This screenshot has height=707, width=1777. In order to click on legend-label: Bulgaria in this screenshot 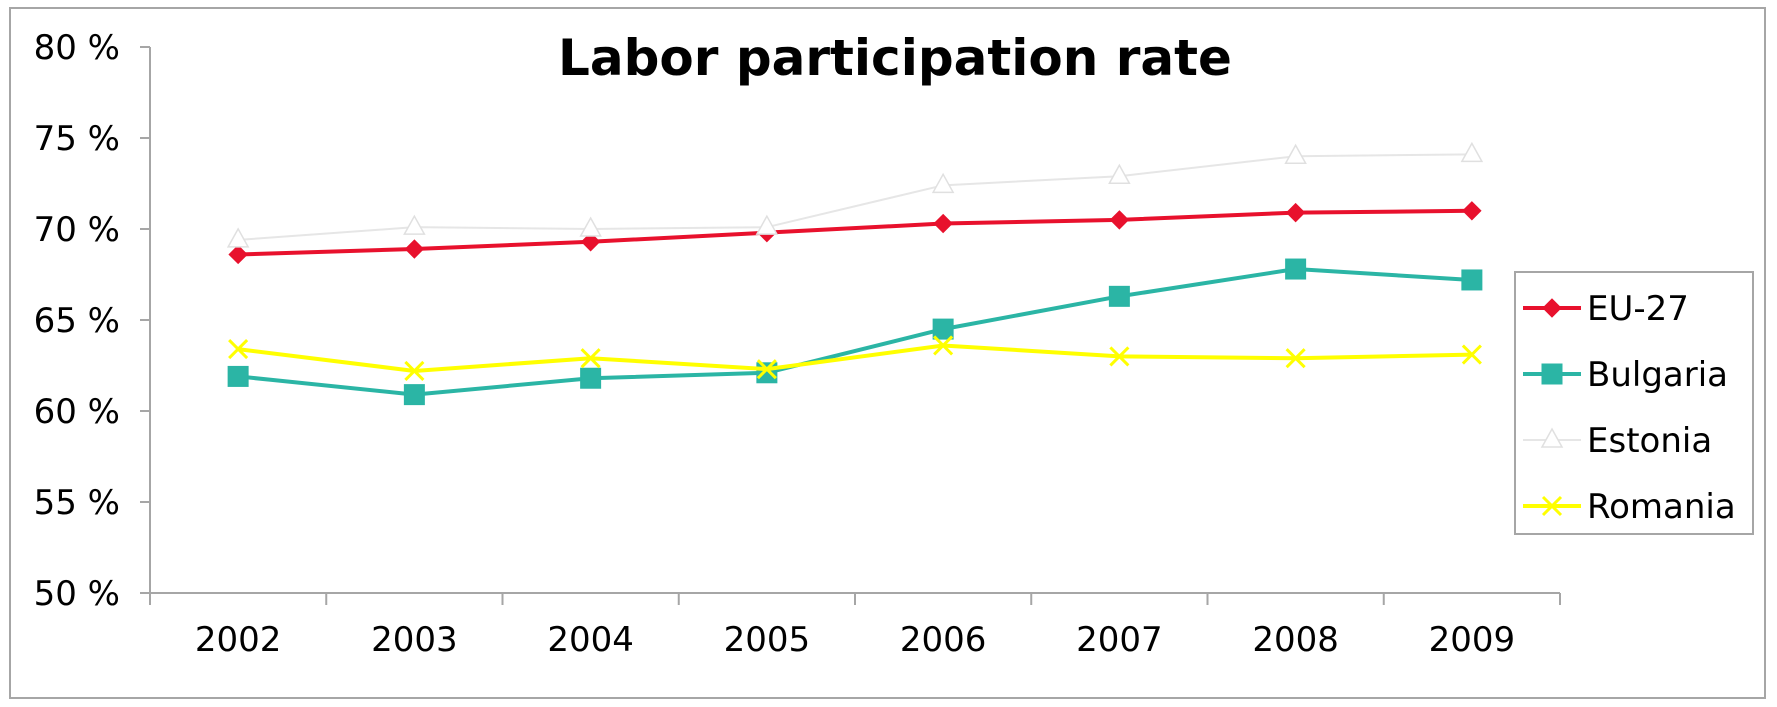, I will do `click(1657, 375)`.